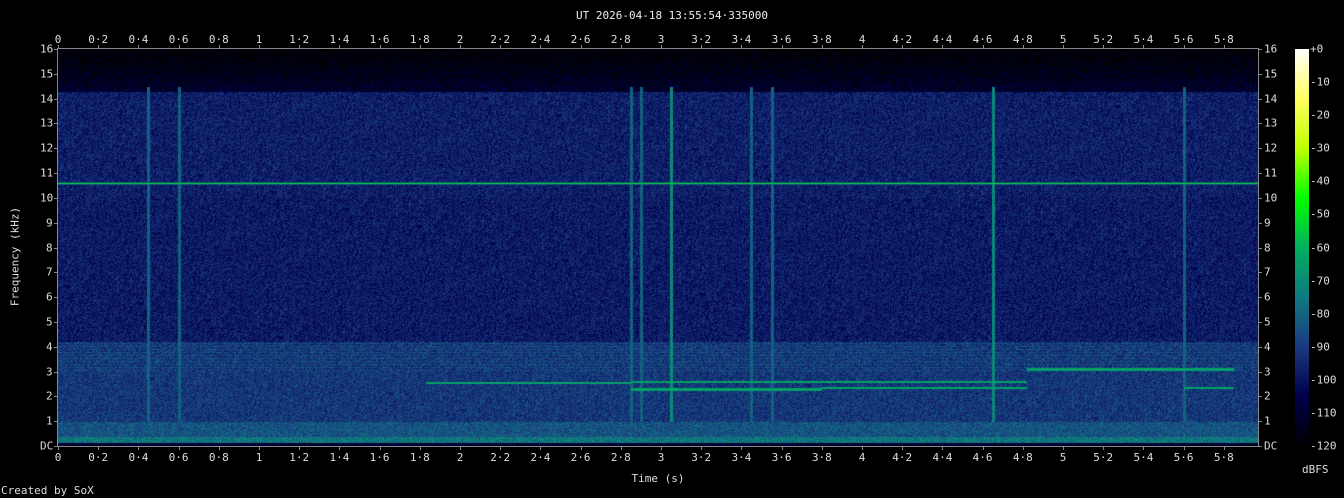 The image size is (1344, 498). What do you see at coordinates (178, 39) in the screenshot?
I see `x-tick-label-top: 0·6` at bounding box center [178, 39].